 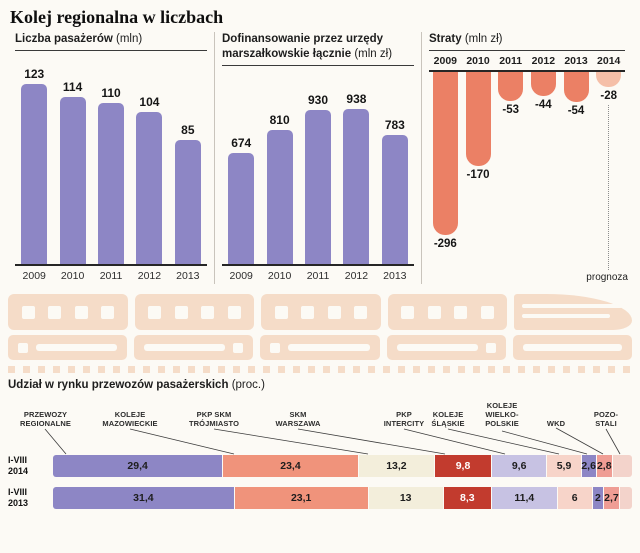 I want to click on bar-value: 123, so click(x=34, y=74).